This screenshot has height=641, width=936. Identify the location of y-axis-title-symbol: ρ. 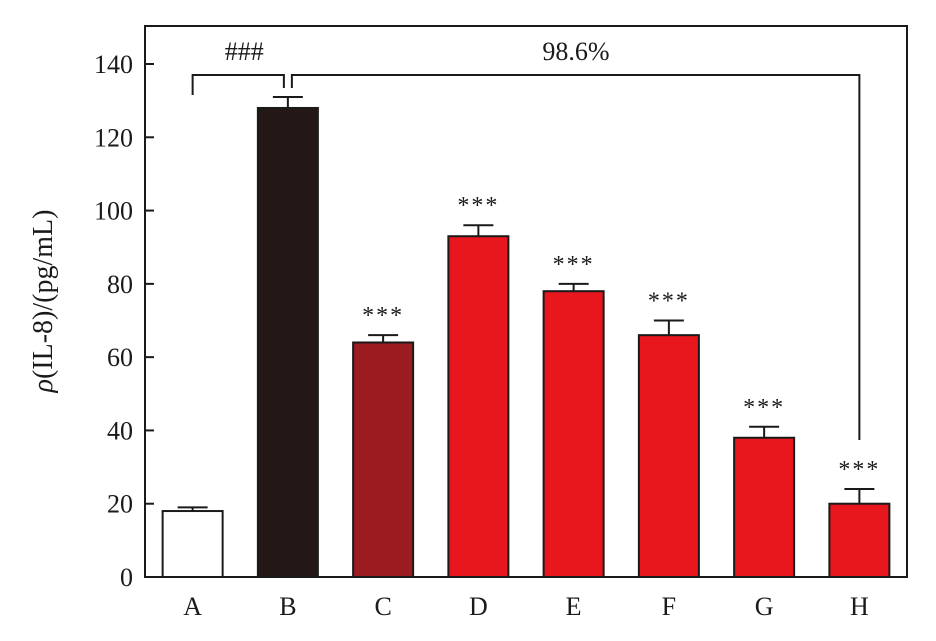
(43, 386).